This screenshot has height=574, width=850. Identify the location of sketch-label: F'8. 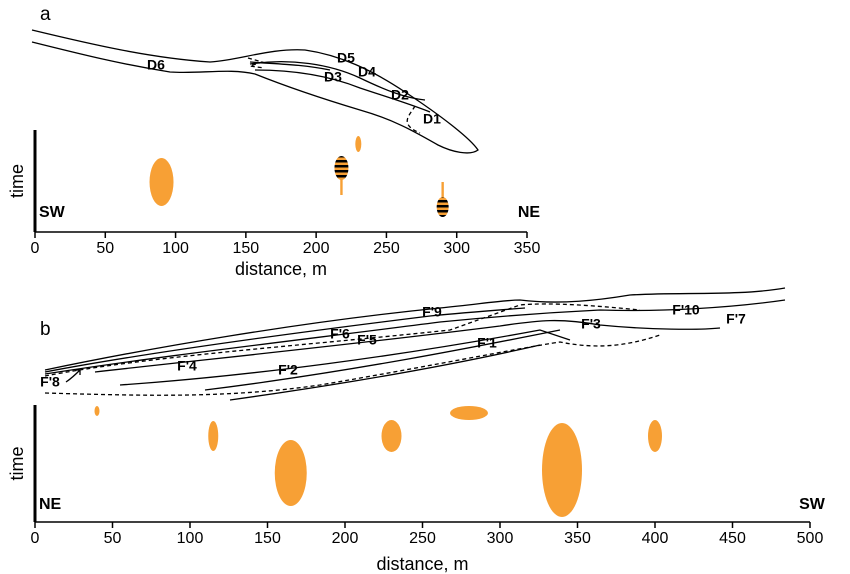
(50, 382).